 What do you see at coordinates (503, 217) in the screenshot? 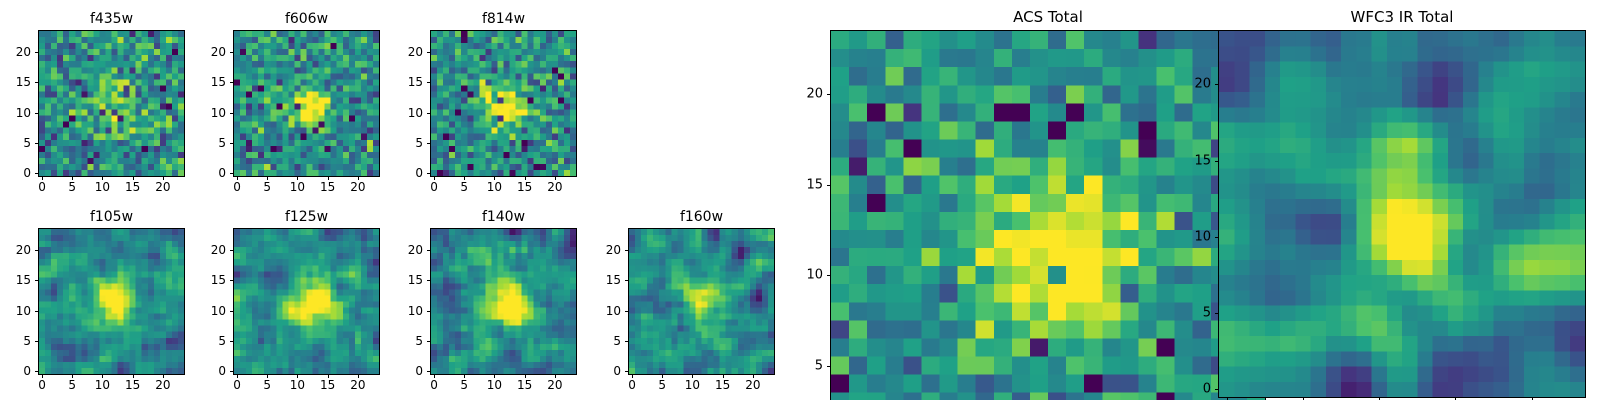
I see `panel-title: f140w` at bounding box center [503, 217].